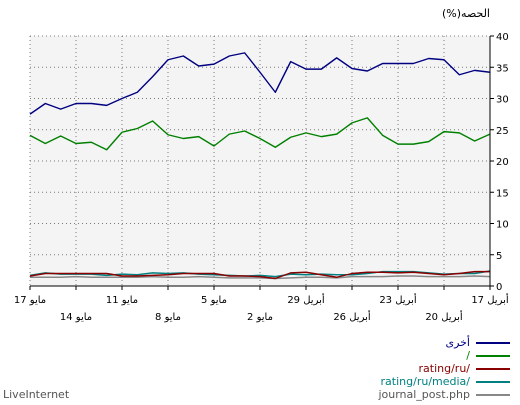 This screenshot has width=520, height=405. I want to click on legend-item: rating/ru/, so click(444, 368).